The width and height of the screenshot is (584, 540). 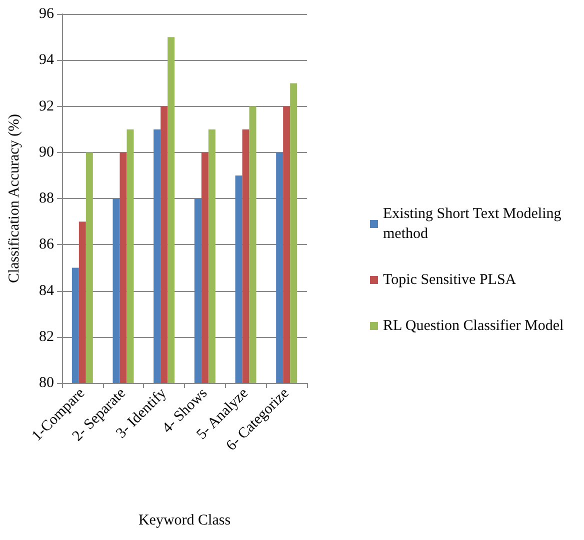 I want to click on y-tick-label: 80, so click(x=46, y=383).